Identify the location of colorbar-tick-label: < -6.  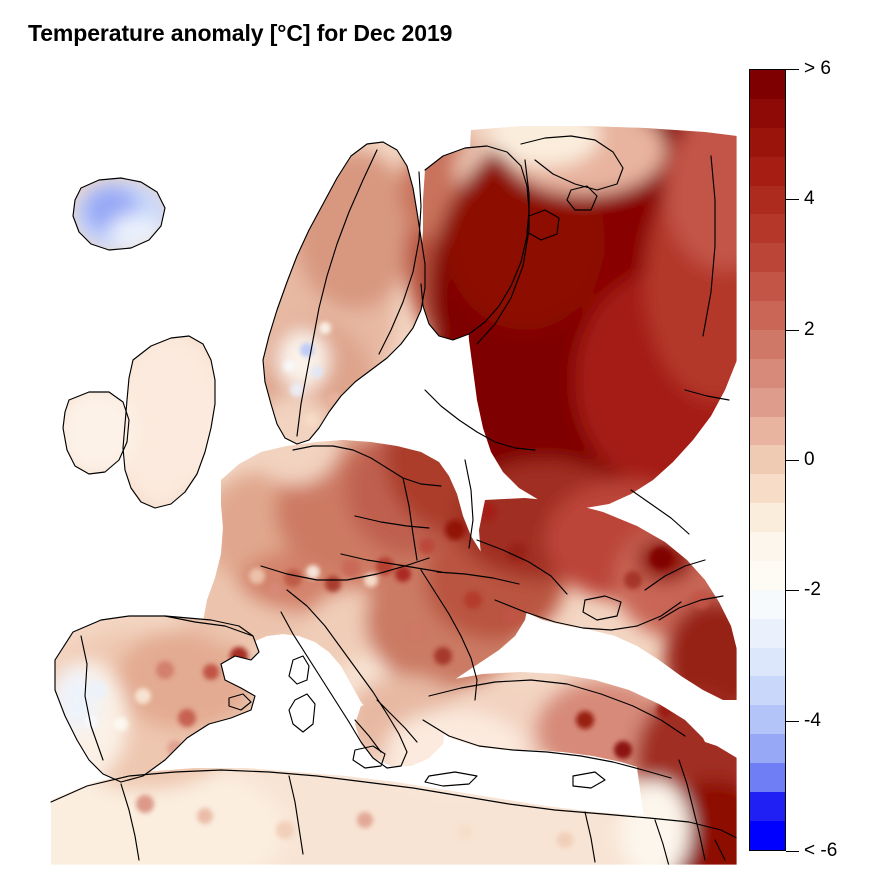
(821, 850).